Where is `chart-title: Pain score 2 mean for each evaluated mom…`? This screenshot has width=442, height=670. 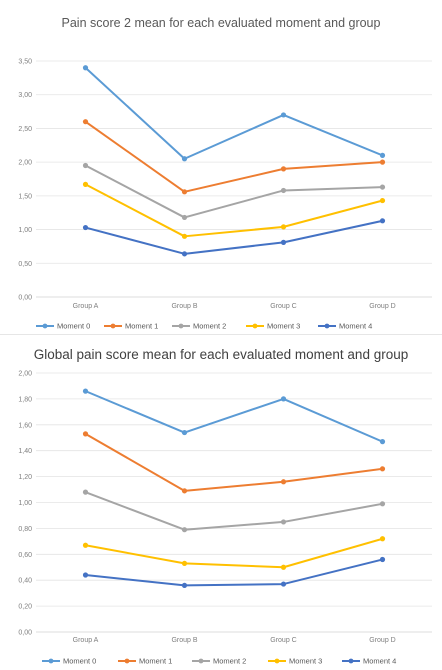 chart-title: Pain score 2 mean for each evaluated mom… is located at coordinates (221, 23).